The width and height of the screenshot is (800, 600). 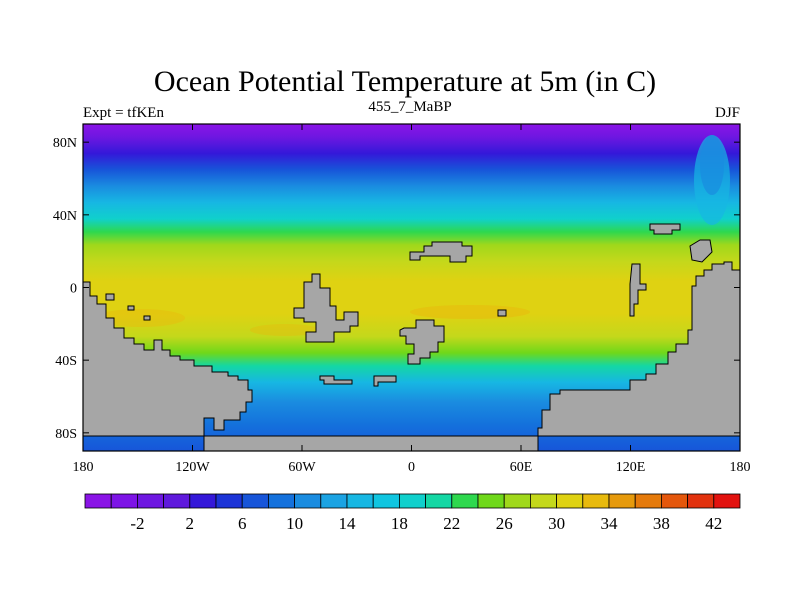 I want to click on colorbar-label: 38, so click(x=661, y=523).